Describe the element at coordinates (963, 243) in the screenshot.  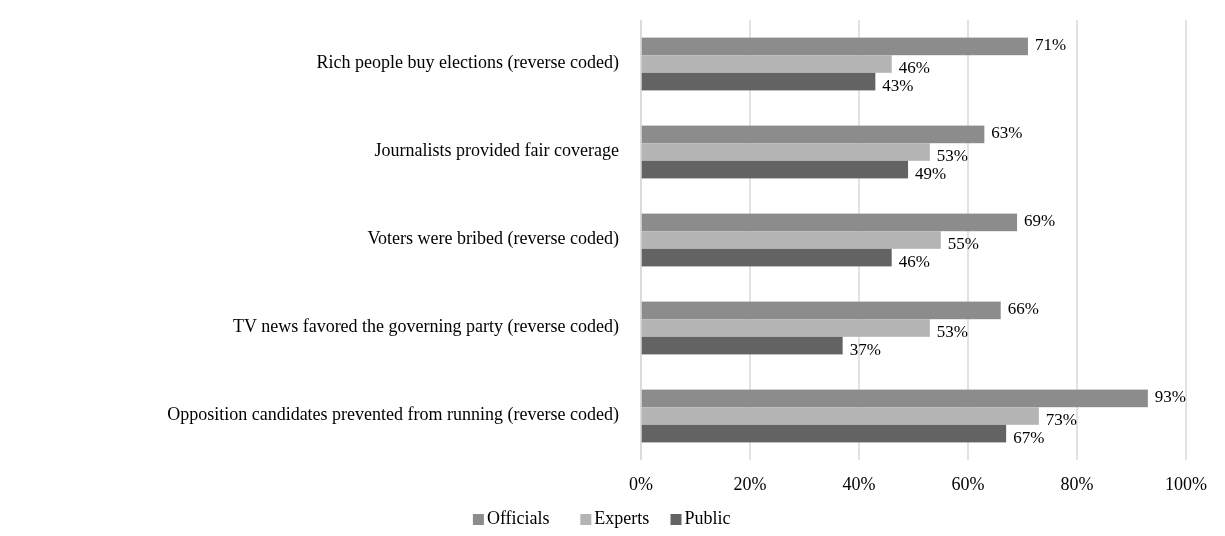
I see `data-label: 55%` at that location.